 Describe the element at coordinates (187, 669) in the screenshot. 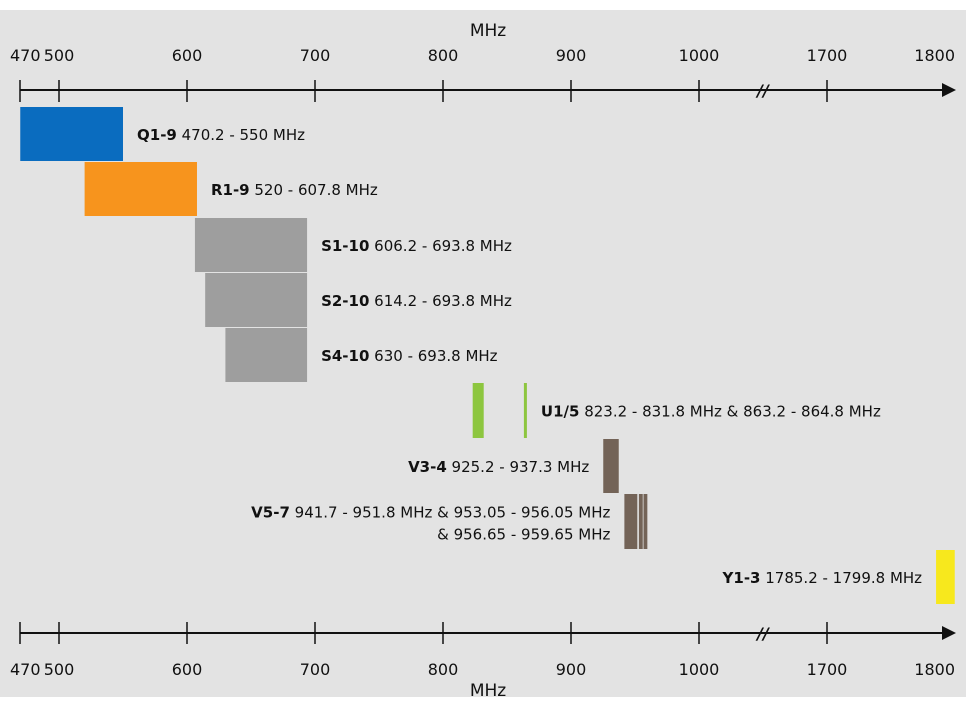

I see `bottom-tick-label: 600` at that location.